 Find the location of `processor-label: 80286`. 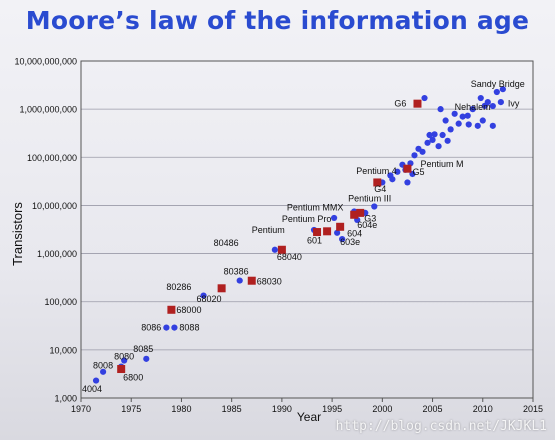

processor-label: 80286 is located at coordinates (178, 287).